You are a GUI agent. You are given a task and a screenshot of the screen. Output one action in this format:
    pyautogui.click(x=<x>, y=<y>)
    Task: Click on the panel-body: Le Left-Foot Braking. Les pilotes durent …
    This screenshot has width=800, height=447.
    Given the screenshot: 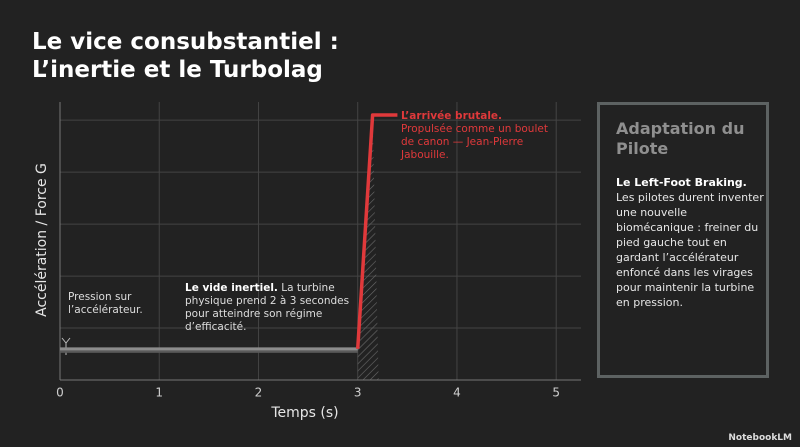 What is the action you would take?
    pyautogui.click(x=690, y=242)
    